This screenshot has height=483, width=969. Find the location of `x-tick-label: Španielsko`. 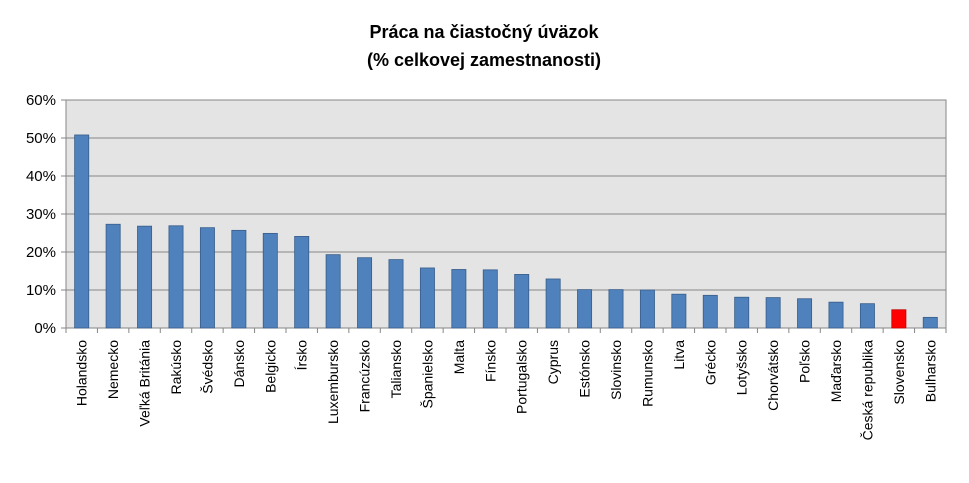

x-tick-label: Španielsko is located at coordinates (427, 374).